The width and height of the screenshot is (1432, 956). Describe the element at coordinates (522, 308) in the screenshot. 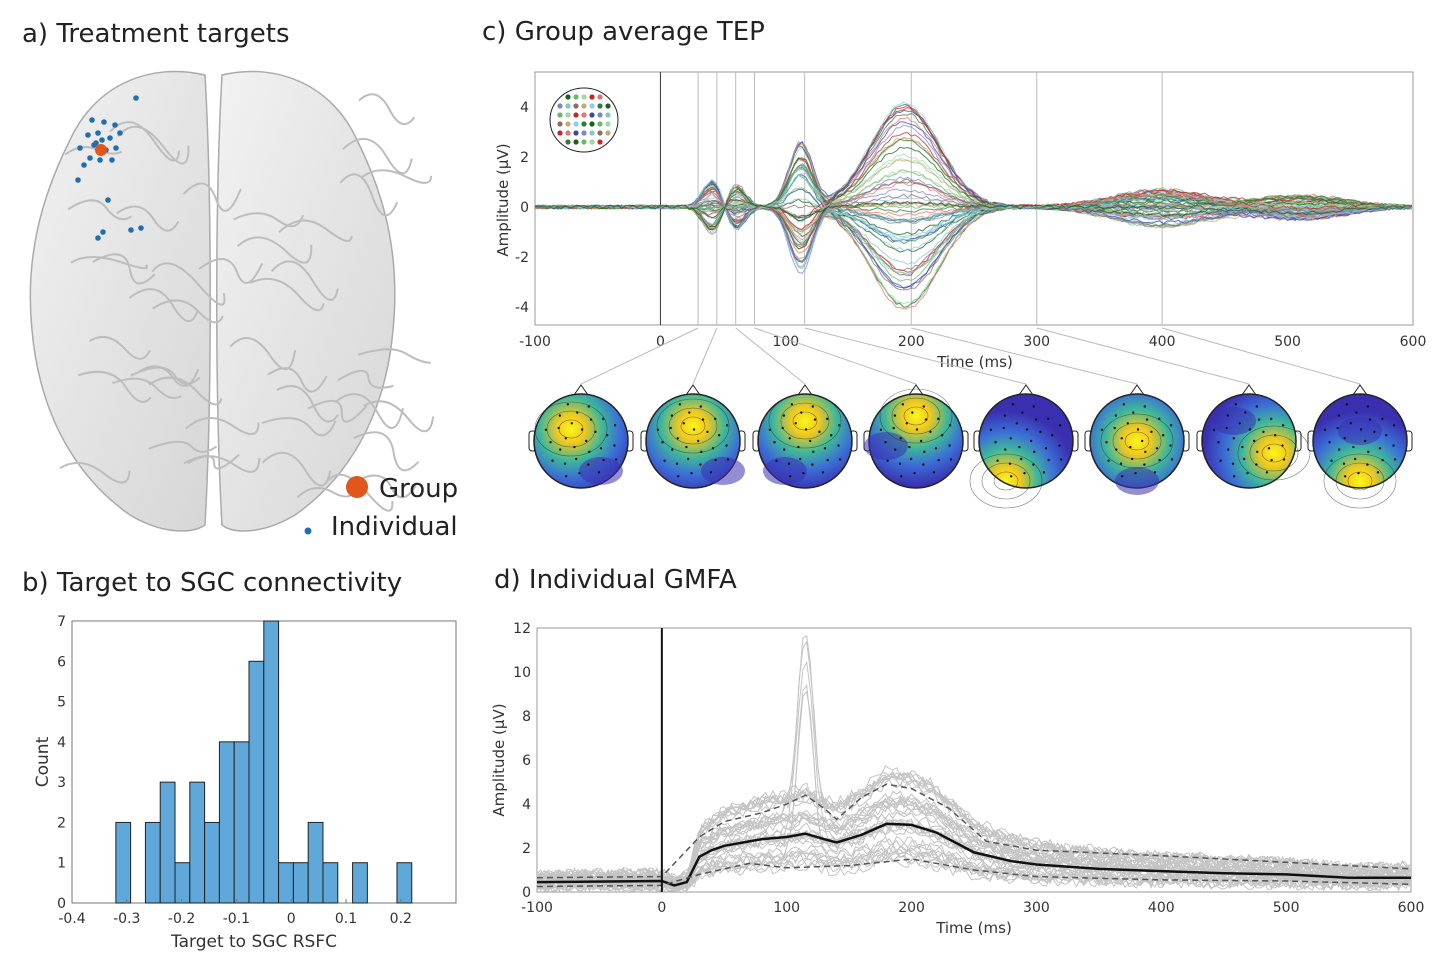

I see `y-tick-label: -4` at that location.